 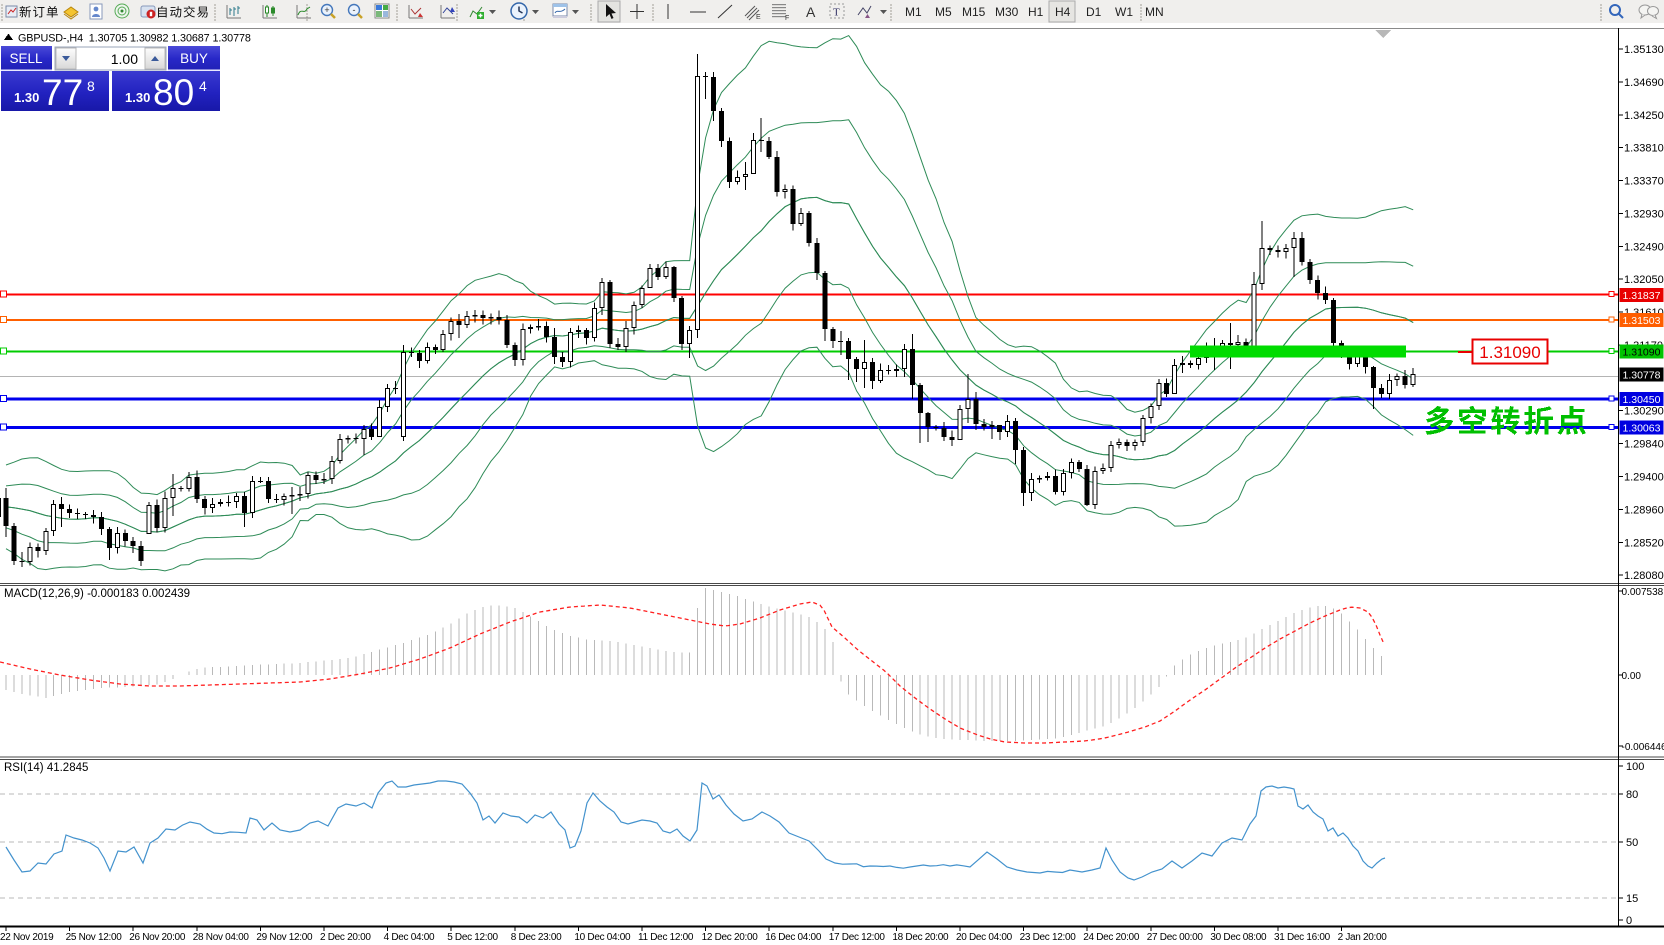 What do you see at coordinates (1642, 428) in the screenshot?
I see `svg-text: 1.30063` at bounding box center [1642, 428].